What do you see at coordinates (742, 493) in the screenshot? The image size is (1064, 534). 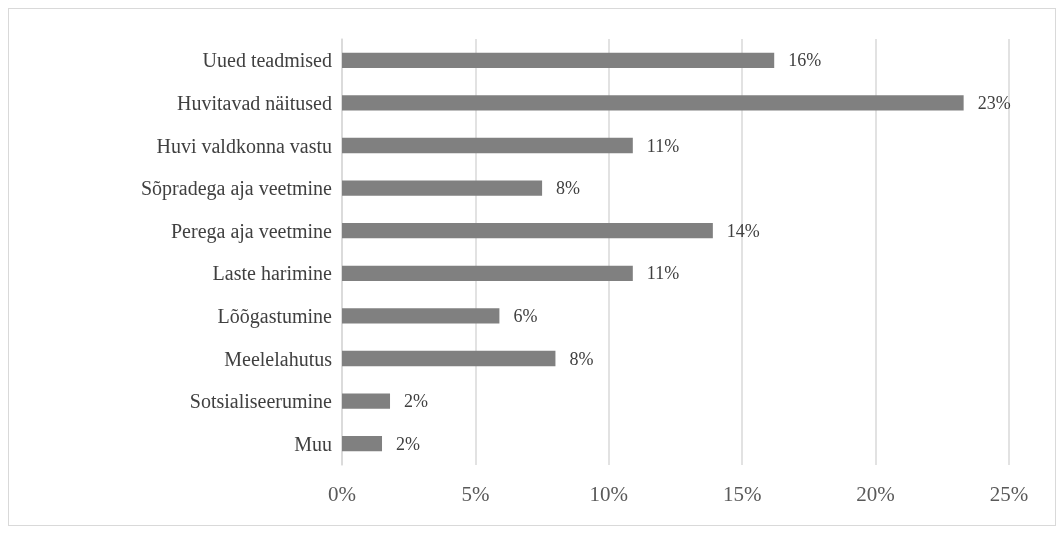 I see `x-tick-label: 15%` at bounding box center [742, 493].